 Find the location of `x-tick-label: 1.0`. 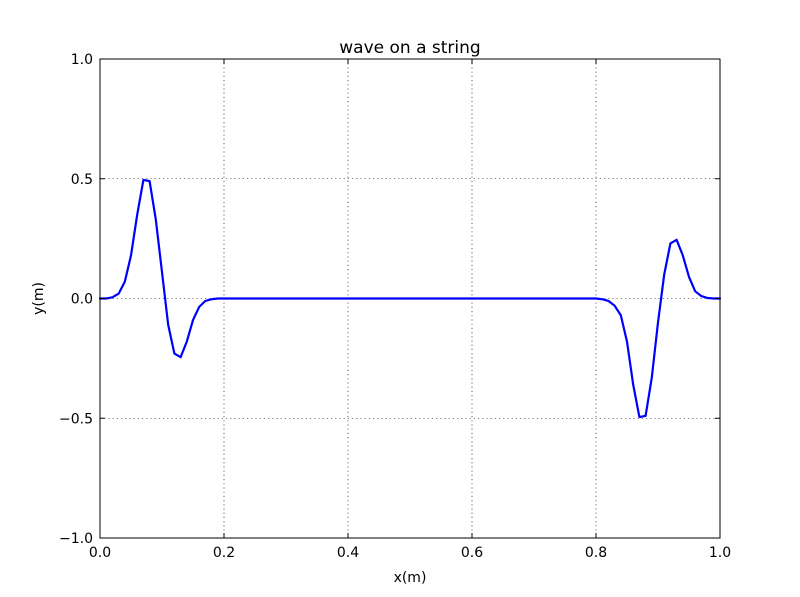

x-tick-label: 1.0 is located at coordinates (720, 553).